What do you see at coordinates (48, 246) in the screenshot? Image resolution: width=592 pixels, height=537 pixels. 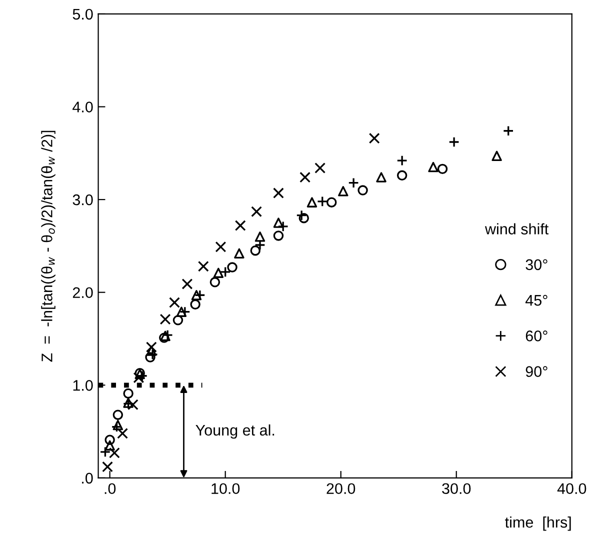 I see `y-axis-title: Z = -ln[tan((θ$_{w}$ - θ$_{o}$)/2)/tan(θ$_{w}$ /2)]` at bounding box center [48, 246].